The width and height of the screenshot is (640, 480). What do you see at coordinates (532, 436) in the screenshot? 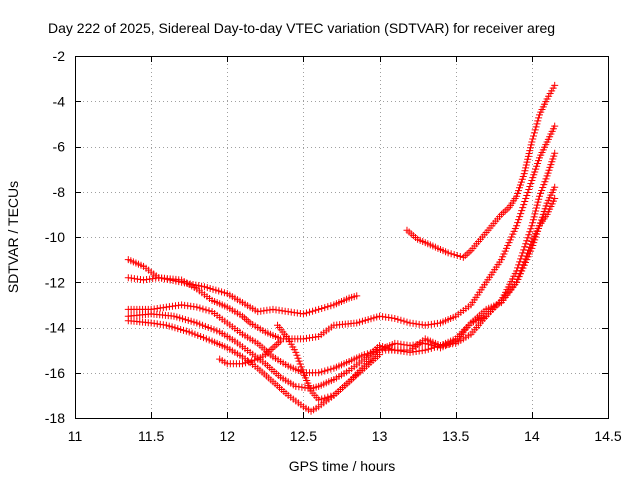
I see `x-tick-label: 14` at bounding box center [532, 436].